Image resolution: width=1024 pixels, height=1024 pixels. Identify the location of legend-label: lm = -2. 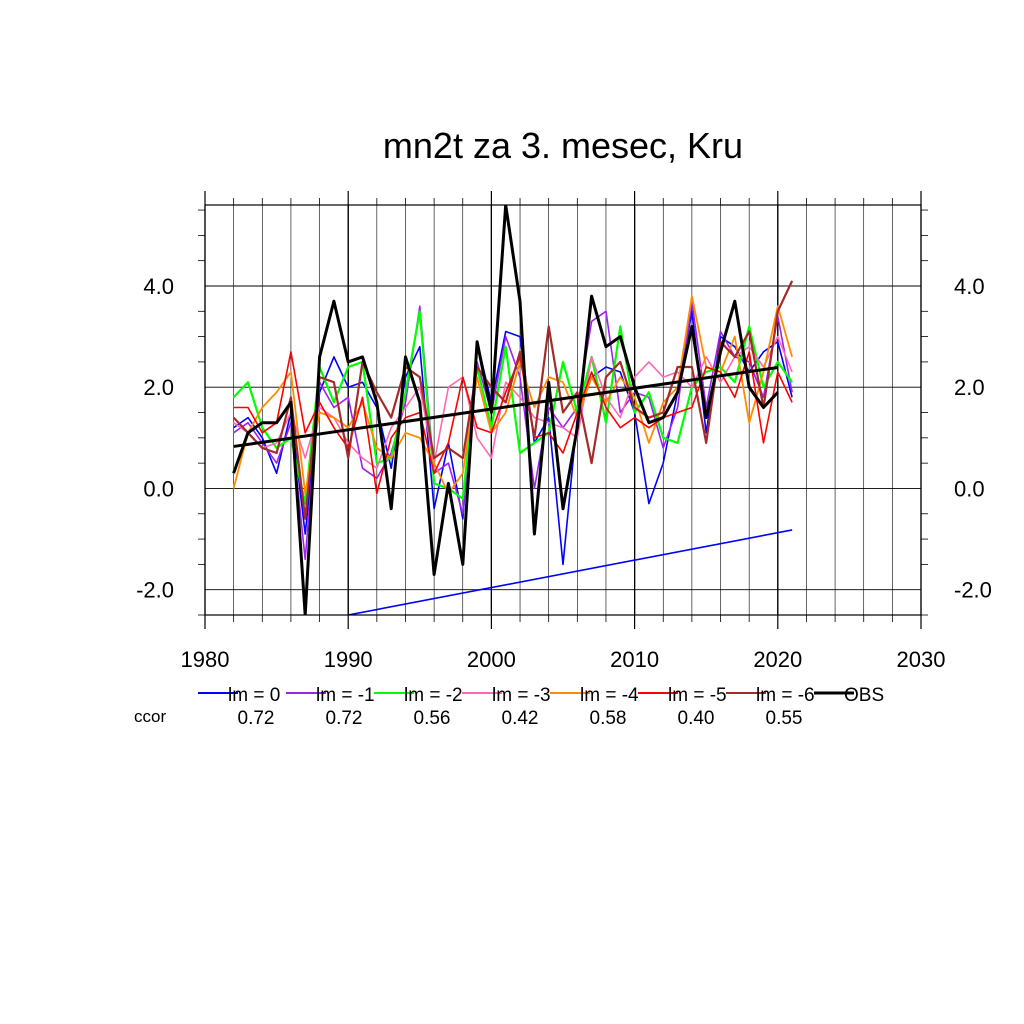
(433, 695).